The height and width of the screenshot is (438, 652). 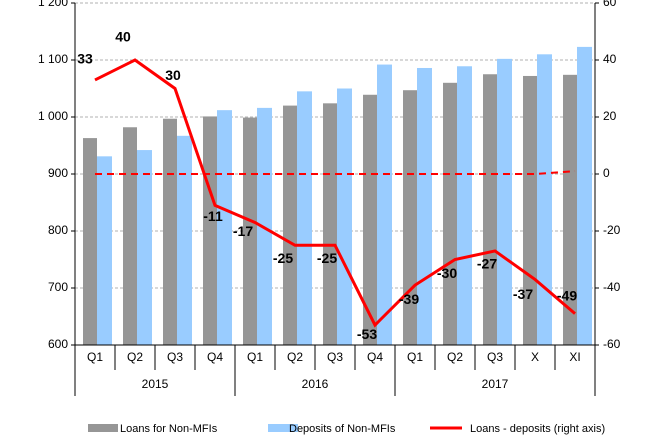 I want to click on y-tick-label: 1 200, so click(x=53, y=4).